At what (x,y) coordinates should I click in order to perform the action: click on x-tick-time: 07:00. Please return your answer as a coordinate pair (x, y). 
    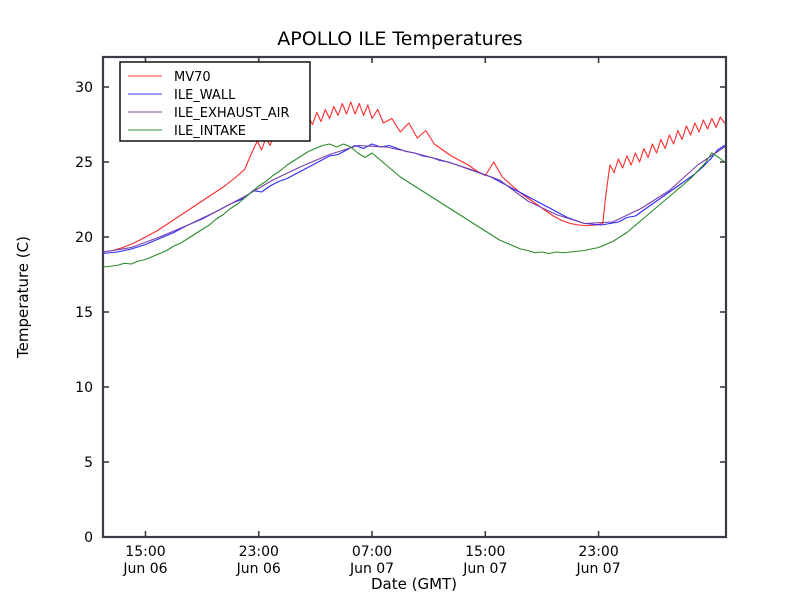
    Looking at the image, I should click on (372, 552).